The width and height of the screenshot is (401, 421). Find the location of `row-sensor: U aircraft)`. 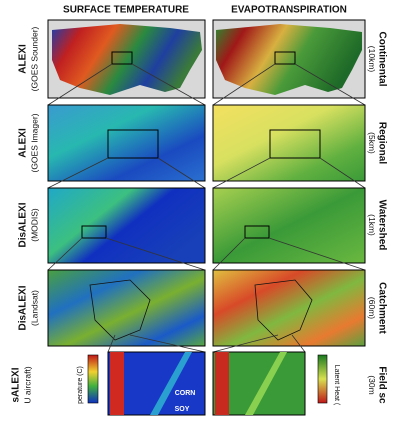

row-sensor: U aircraft) is located at coordinates (27, 384).